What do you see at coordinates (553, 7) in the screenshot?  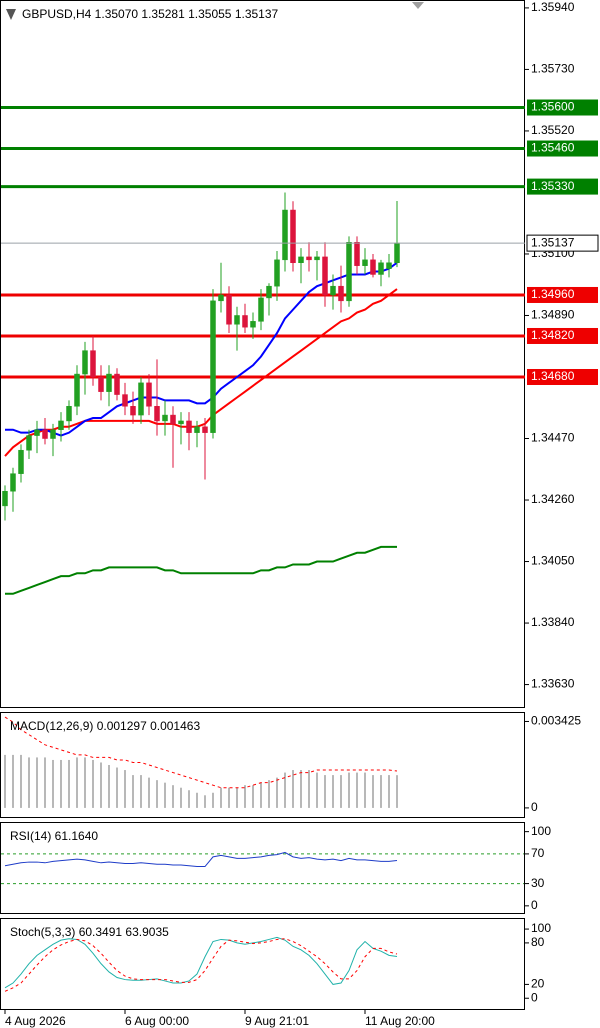 I see `y-tick-label: 1.35940` at bounding box center [553, 7].